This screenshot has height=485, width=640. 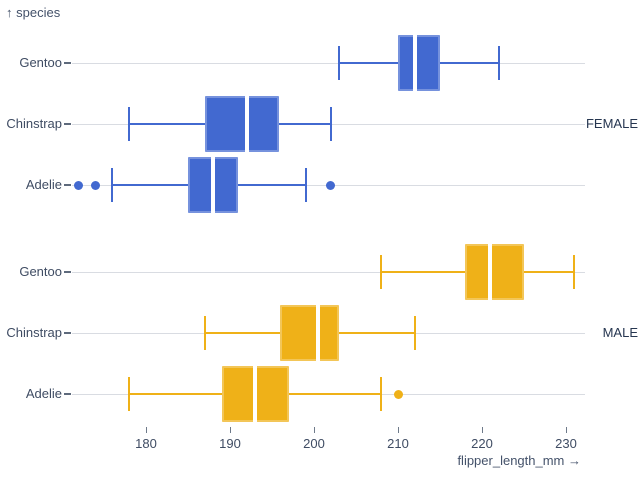 I want to click on facet-label-male: MALE, so click(x=620, y=332).